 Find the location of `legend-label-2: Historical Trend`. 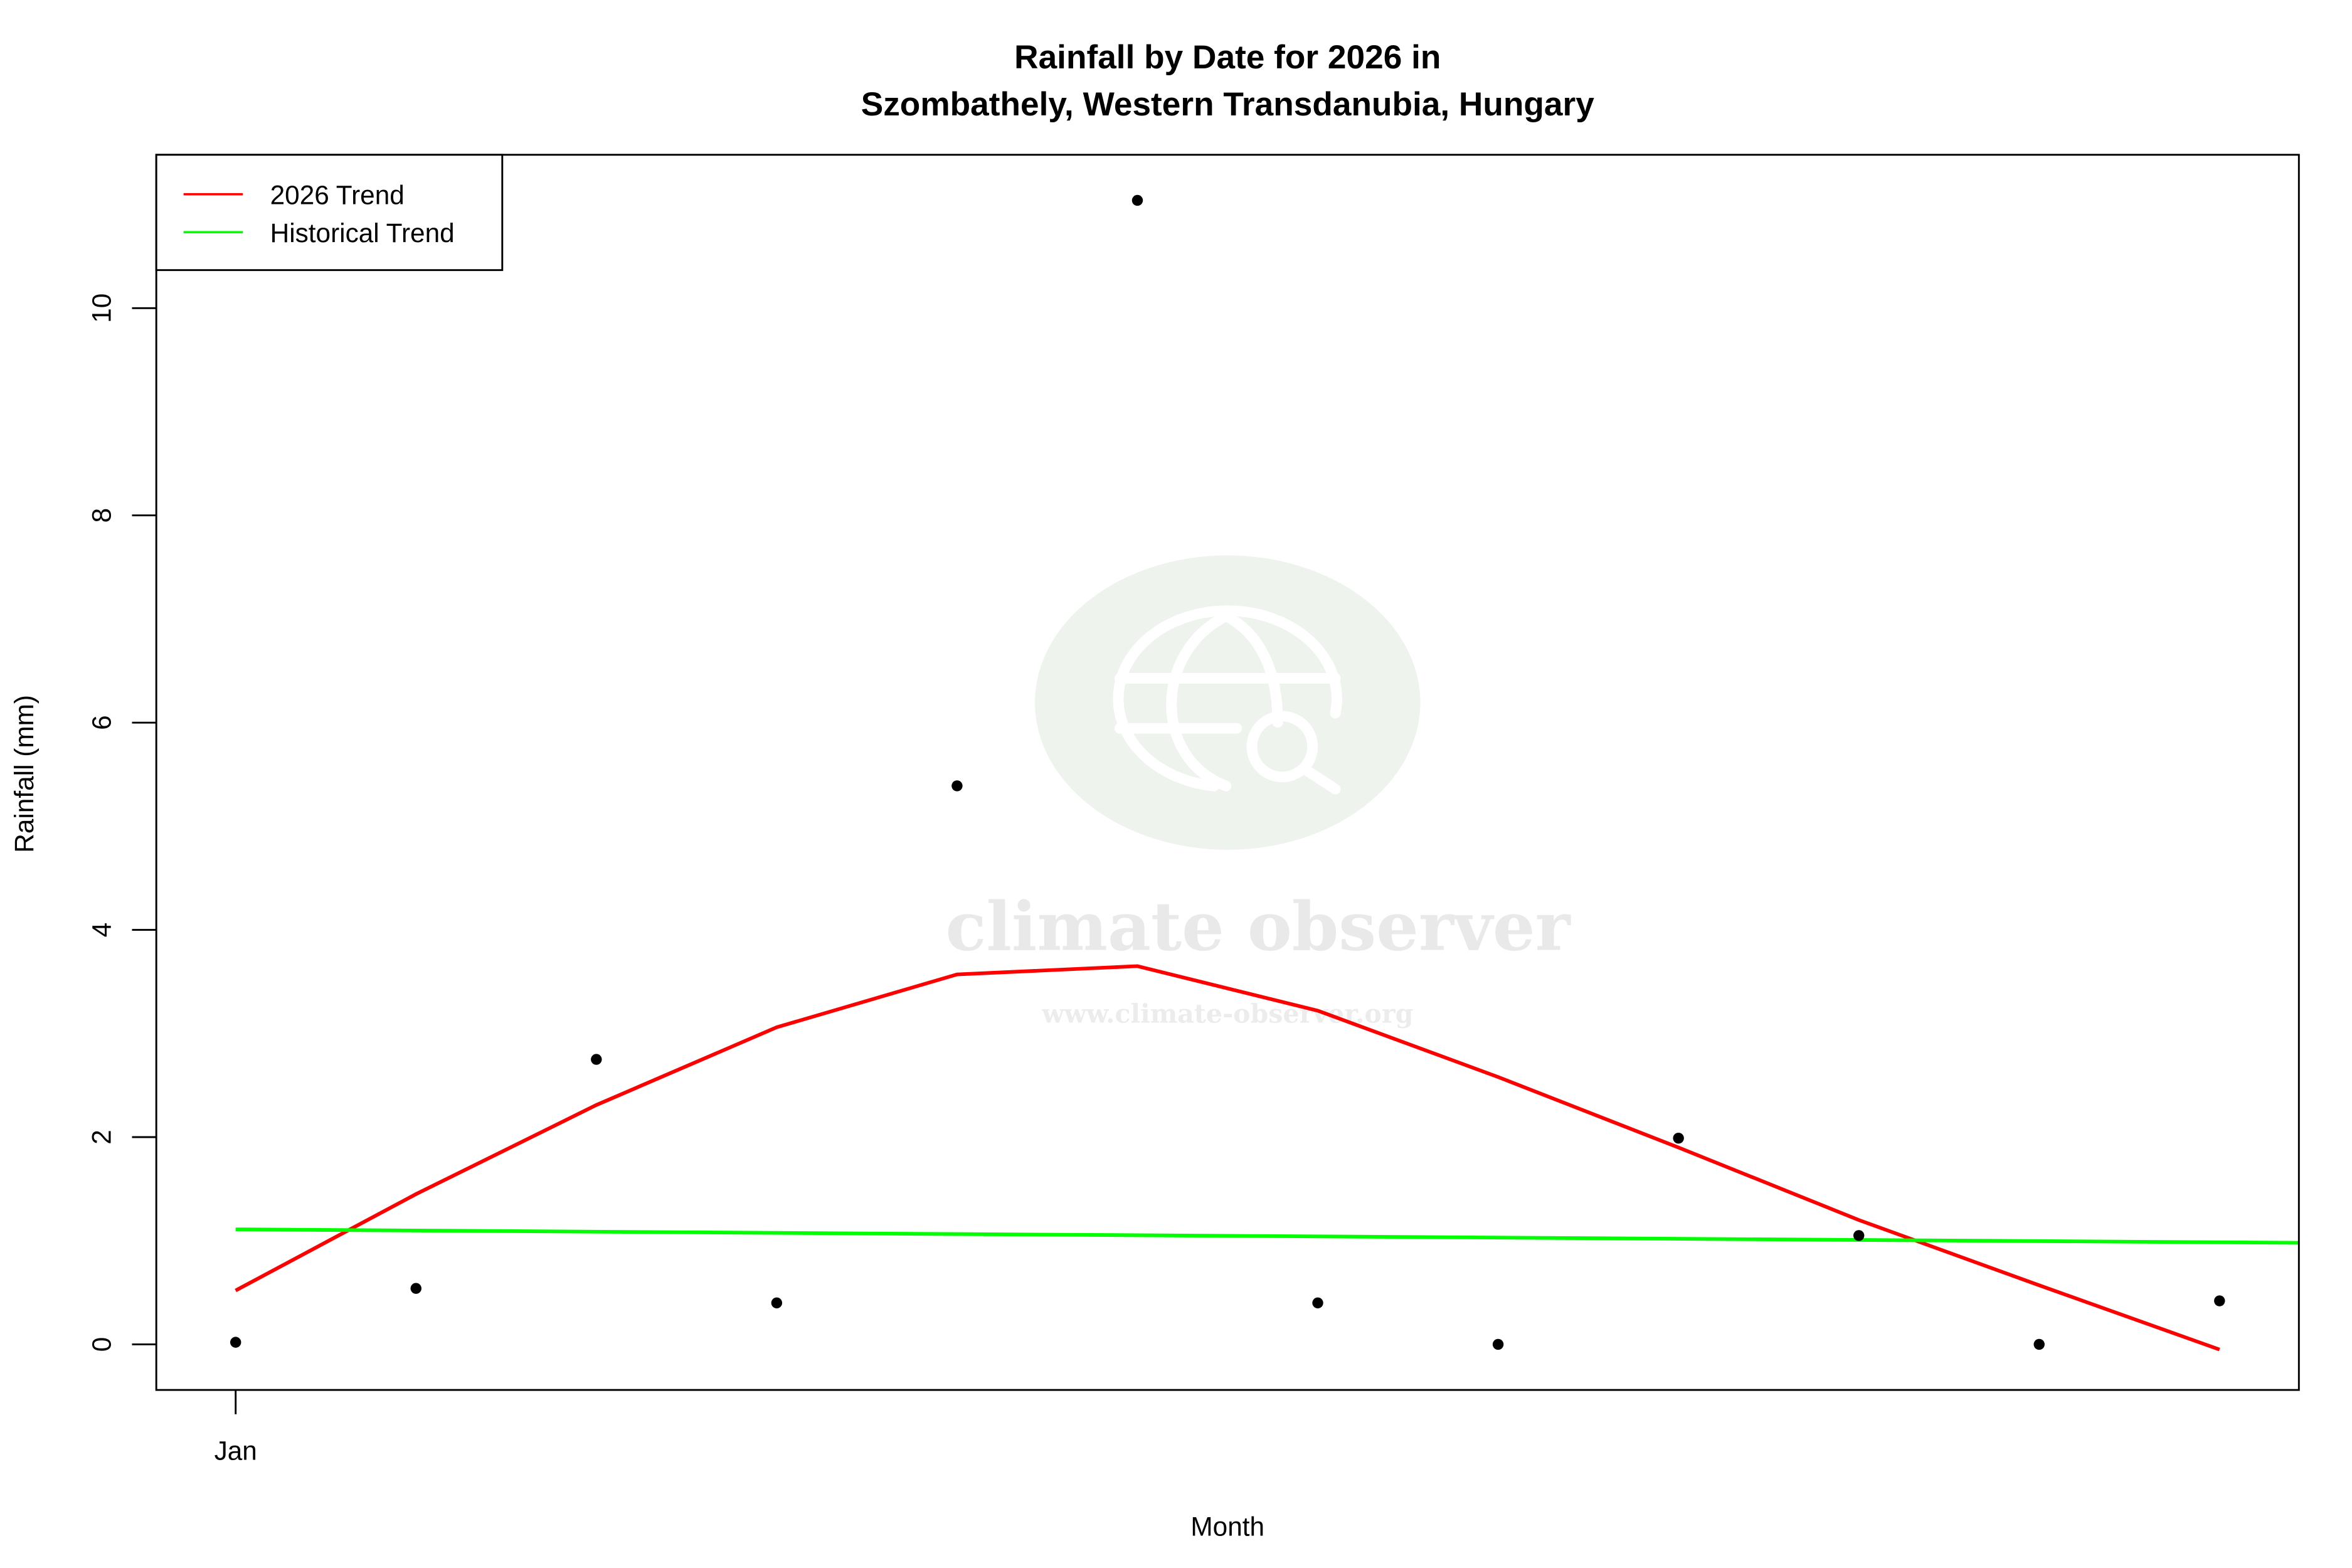

legend-label-2: Historical Trend is located at coordinates (363, 233).